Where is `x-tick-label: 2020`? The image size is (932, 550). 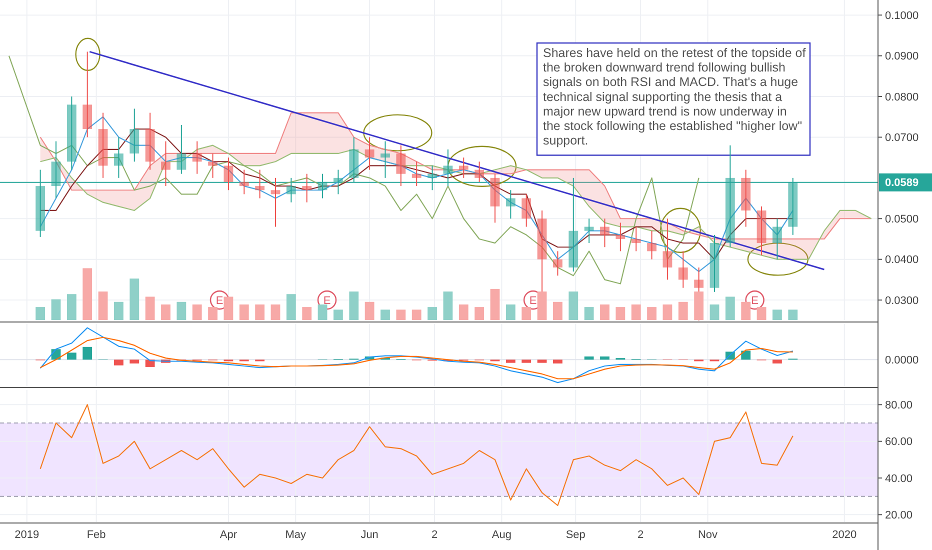
x-tick-label: 2020 is located at coordinates (844, 535).